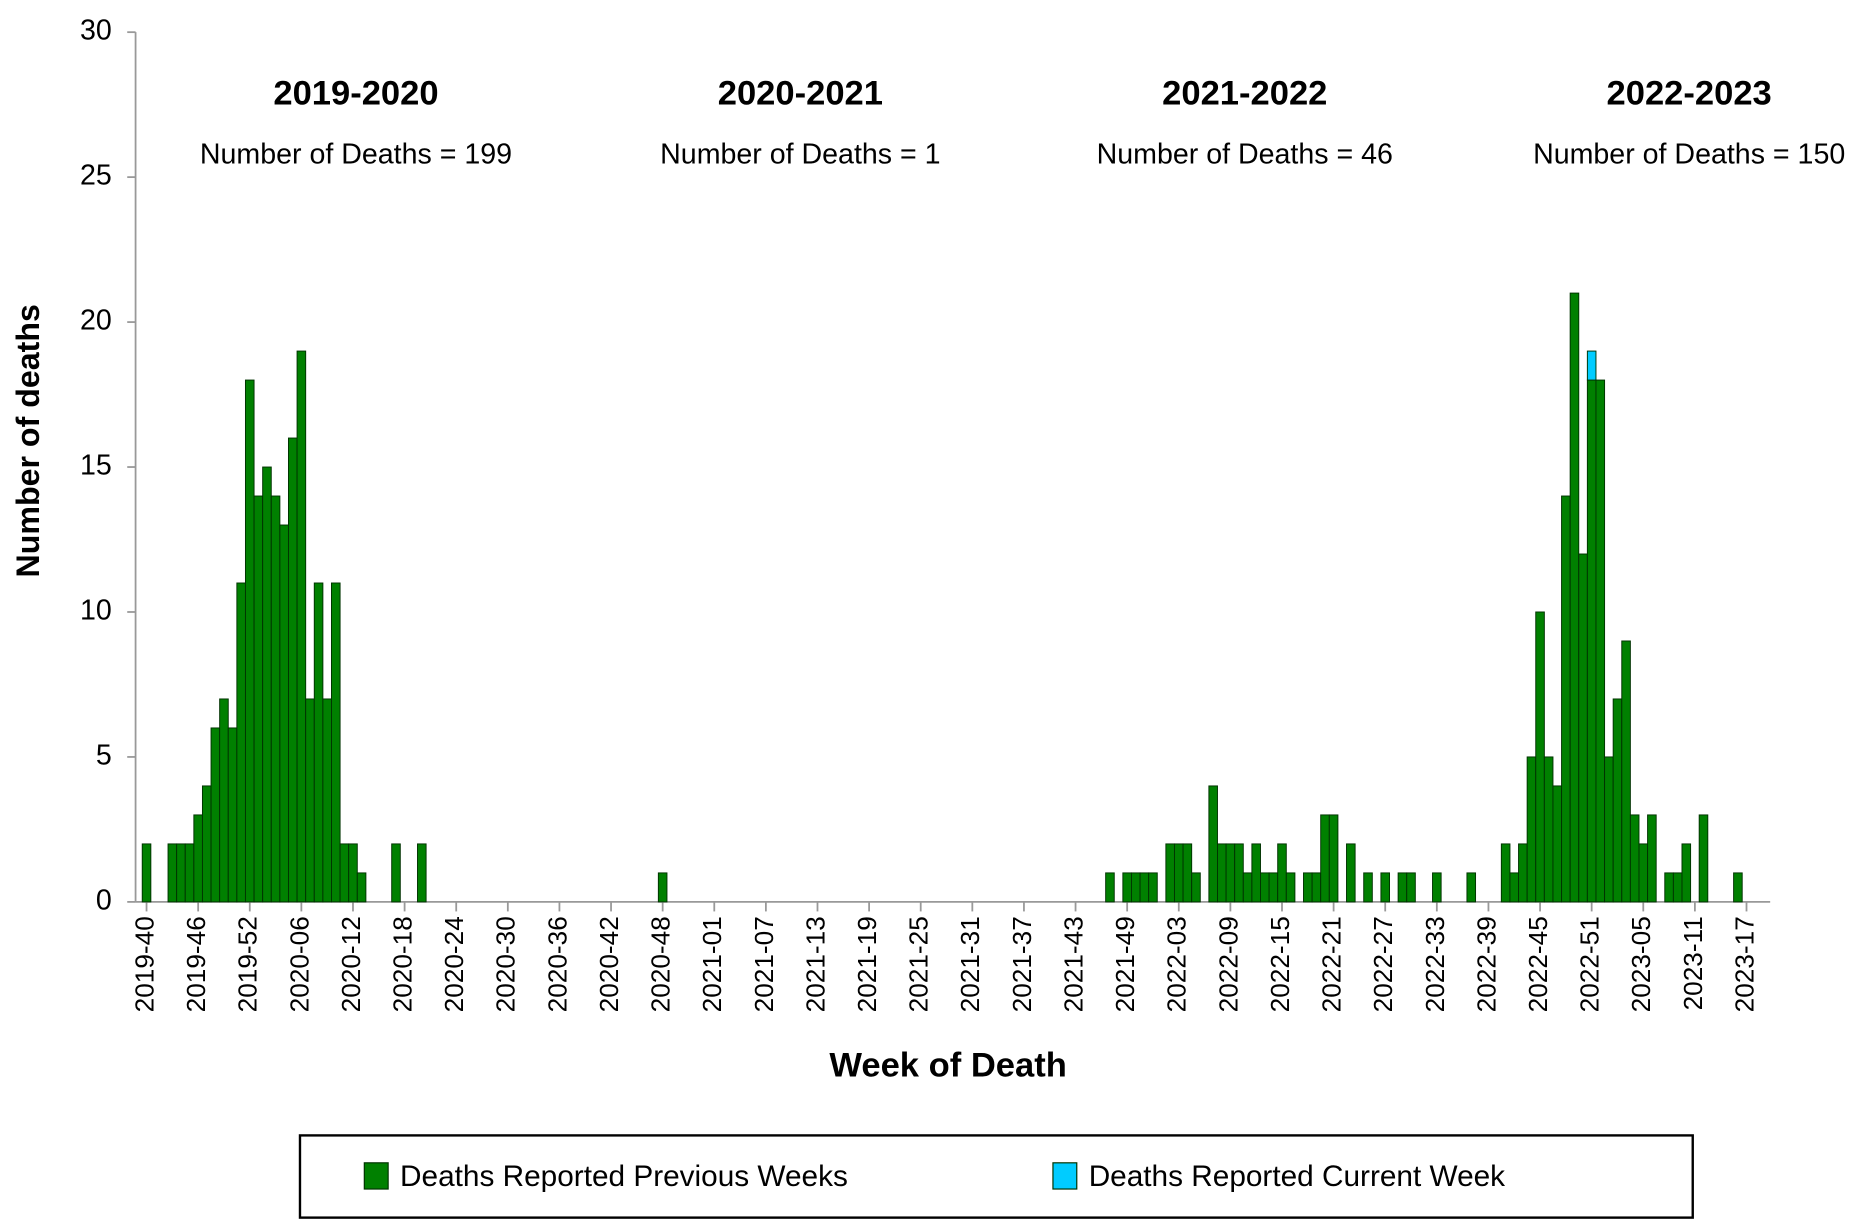 Image resolution: width=1870 pixels, height=1220 pixels. Describe the element at coordinates (1177, 964) in the screenshot. I see `x-tick-label: 2022-03` at that location.